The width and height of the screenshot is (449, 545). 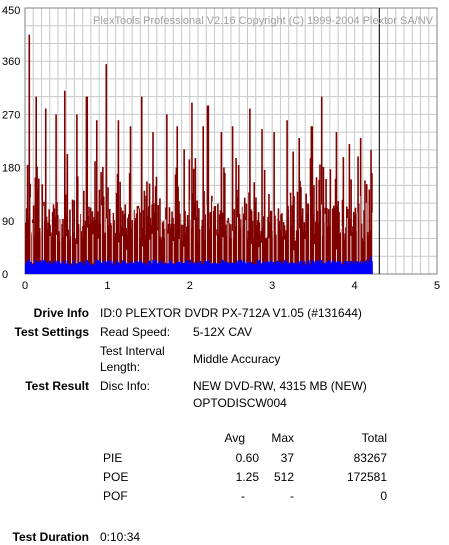 What do you see at coordinates (247, 458) in the screenshot?
I see `row-pie-avg: 0.60` at bounding box center [247, 458].